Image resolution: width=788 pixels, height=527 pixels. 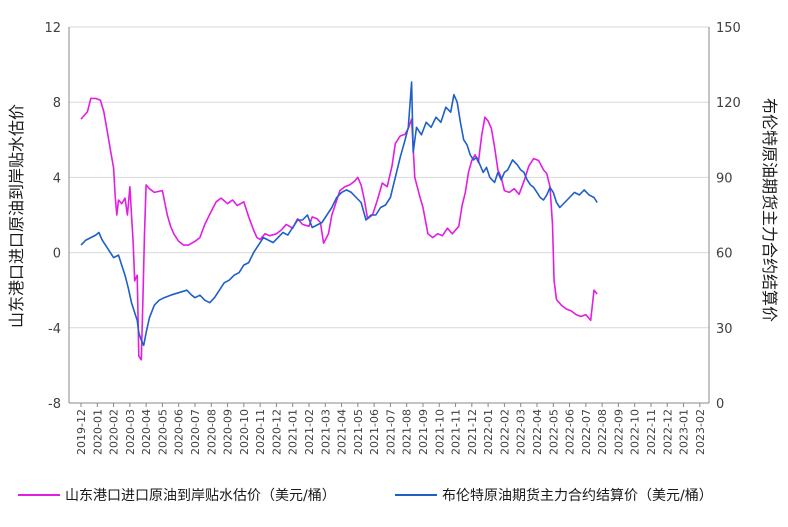 What do you see at coordinates (81, 432) in the screenshot?
I see `x-tick-label: 2019-12` at bounding box center [81, 432].